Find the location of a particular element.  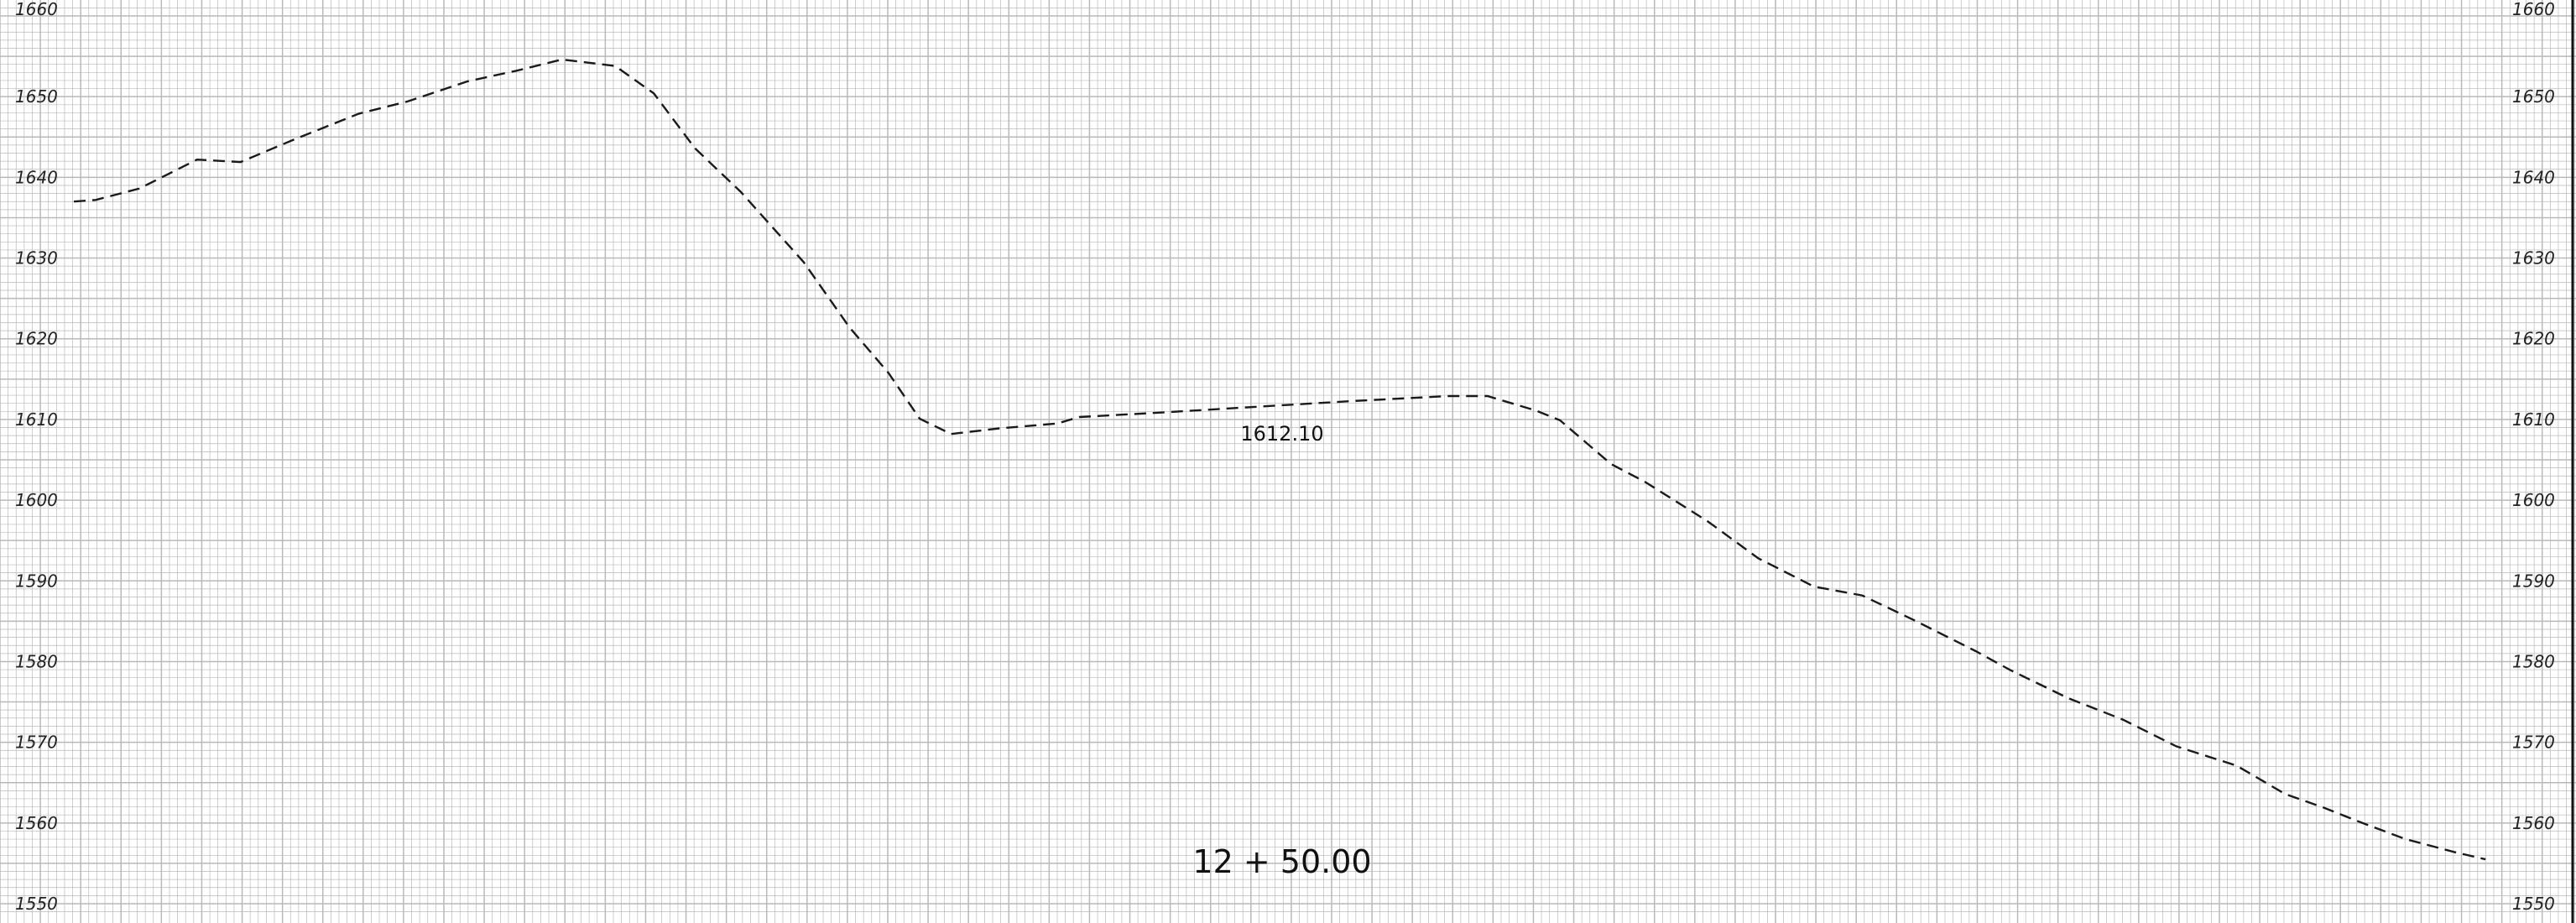

y-tick-label-right: 1610 is located at coordinates (2533, 419).